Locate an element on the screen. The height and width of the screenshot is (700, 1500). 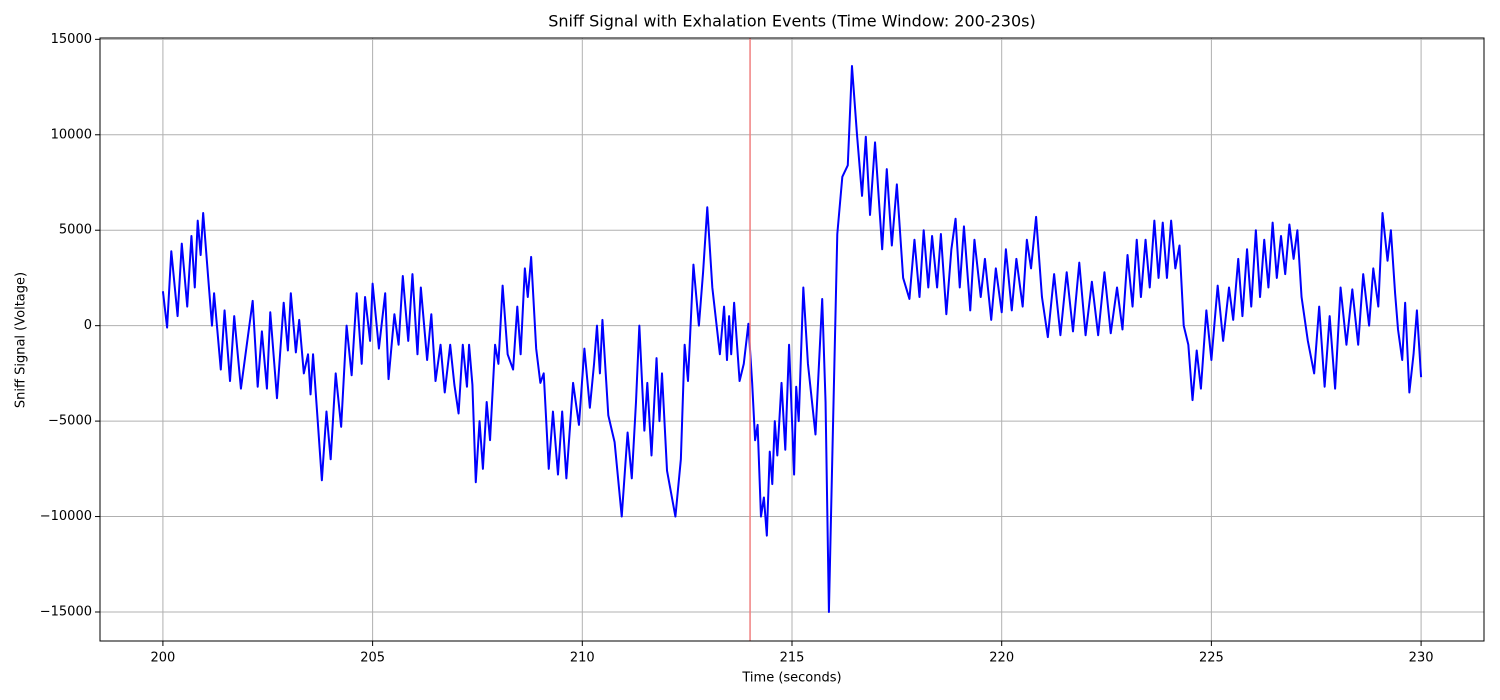
x-axis-title: Time (seconds) is located at coordinates (791, 678).